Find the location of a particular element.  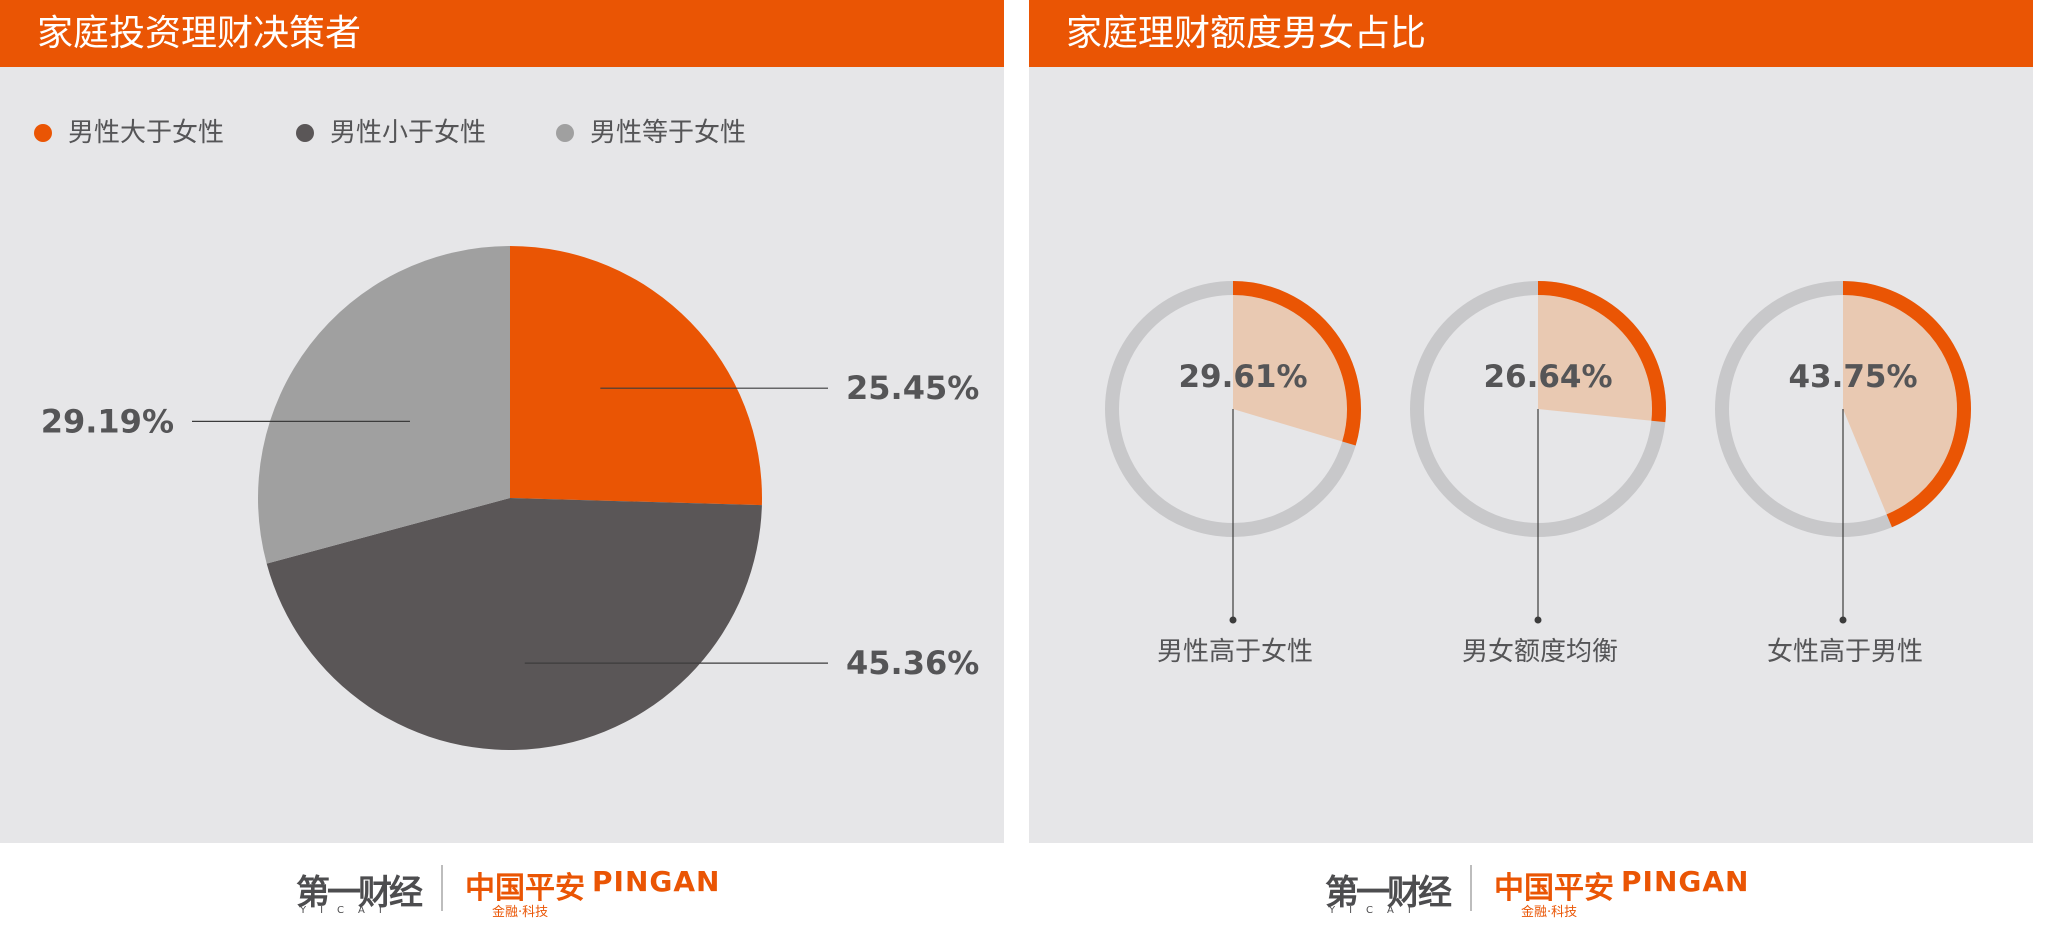

footer-right: 第一财经 YICAI 中国平安 PINGAN 金融·科技 is located at coordinates (1531, 890).